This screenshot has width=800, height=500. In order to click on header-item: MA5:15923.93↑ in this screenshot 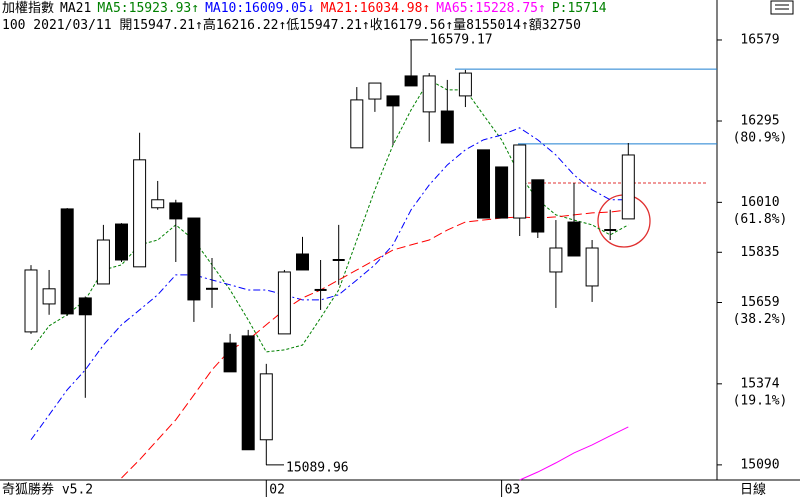, I will do `click(148, 8)`.